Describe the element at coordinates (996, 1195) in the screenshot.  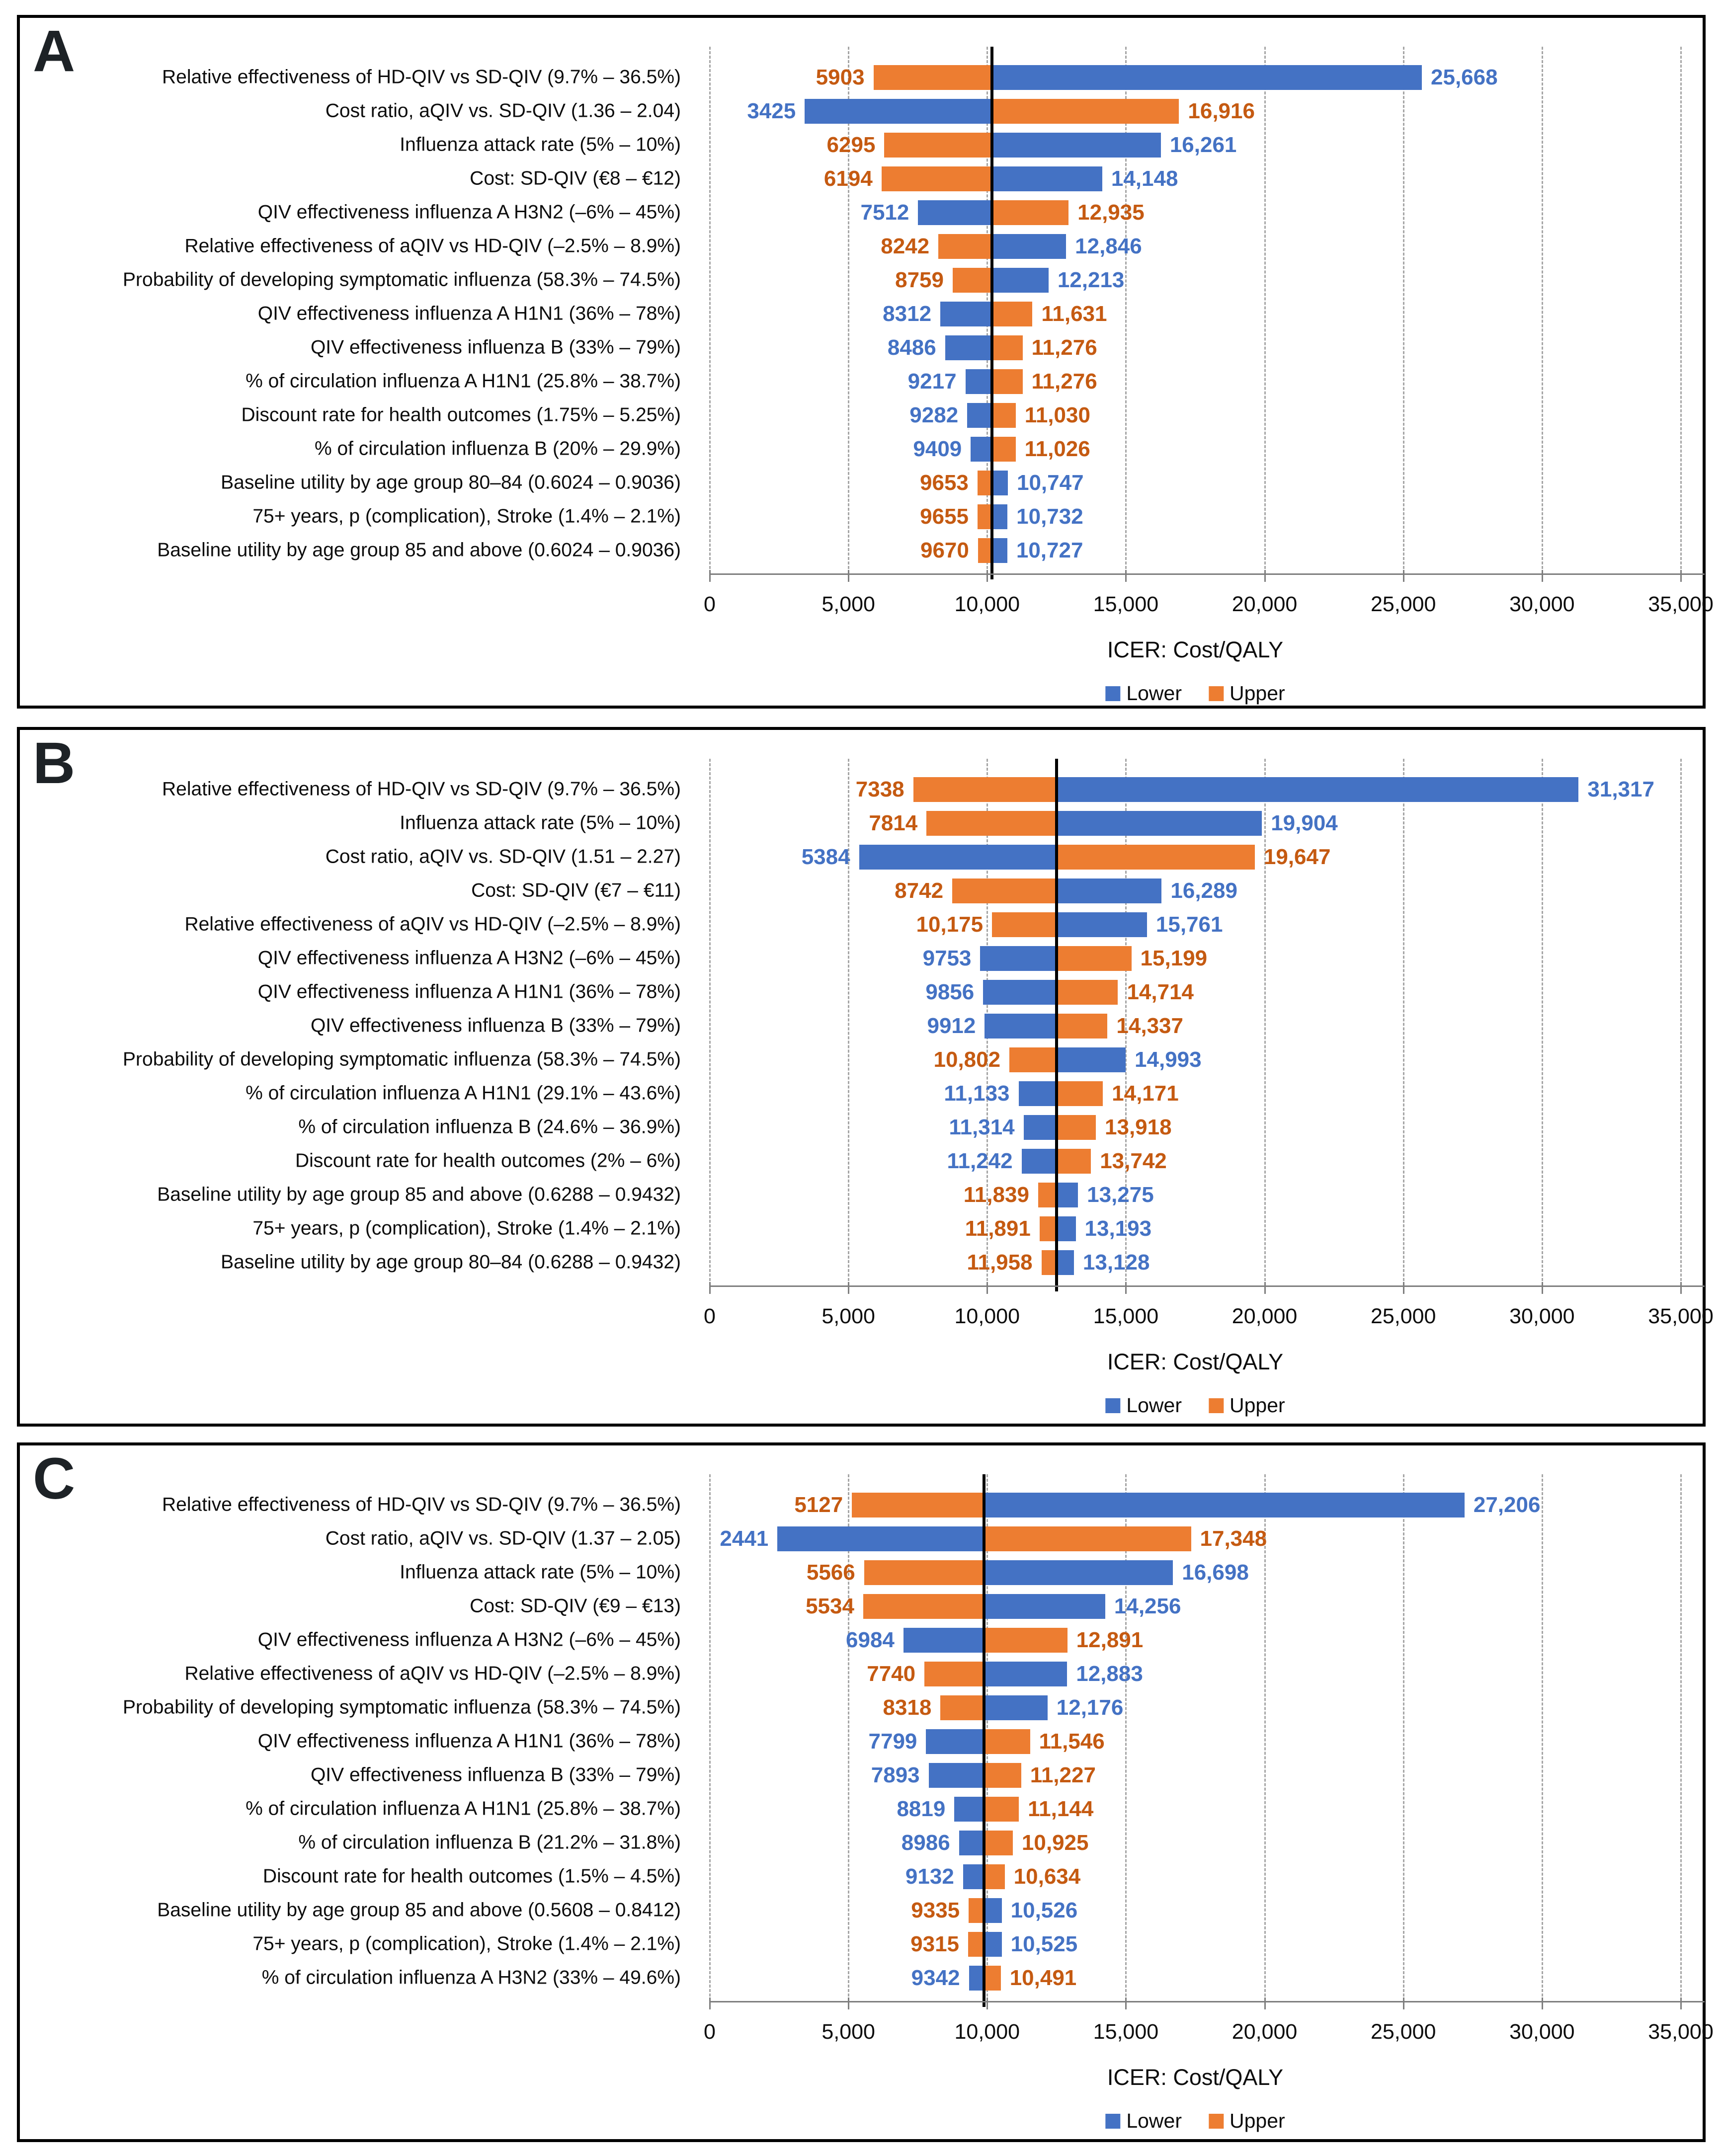
I see `value-label-upper: 11,839` at that location.